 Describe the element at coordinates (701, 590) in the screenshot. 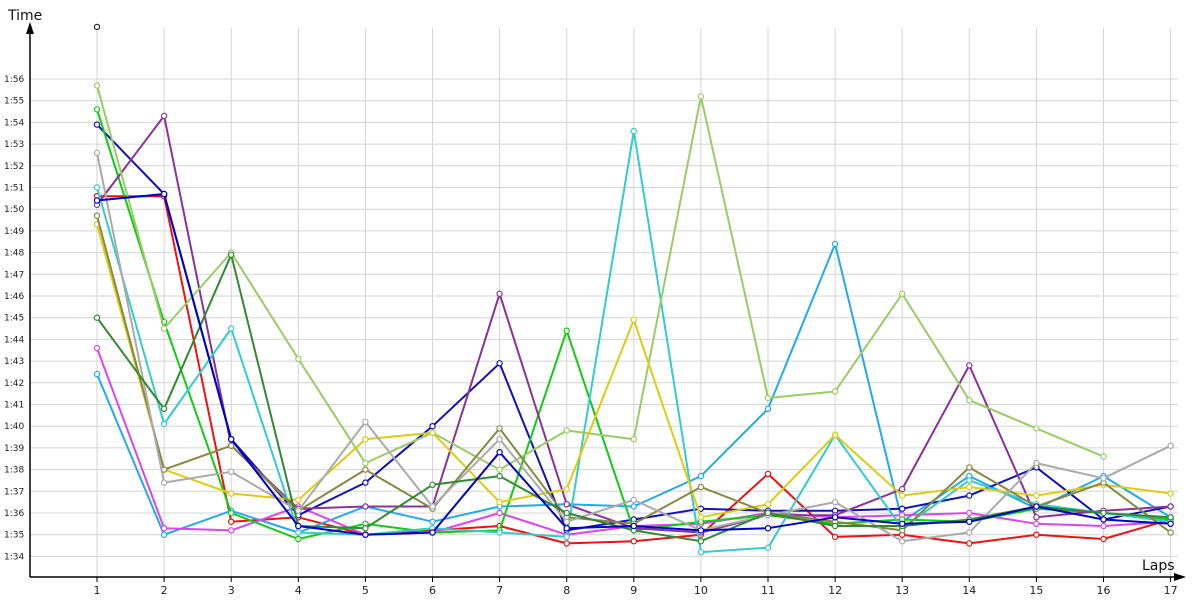

I see `x-tick-label: 10` at that location.